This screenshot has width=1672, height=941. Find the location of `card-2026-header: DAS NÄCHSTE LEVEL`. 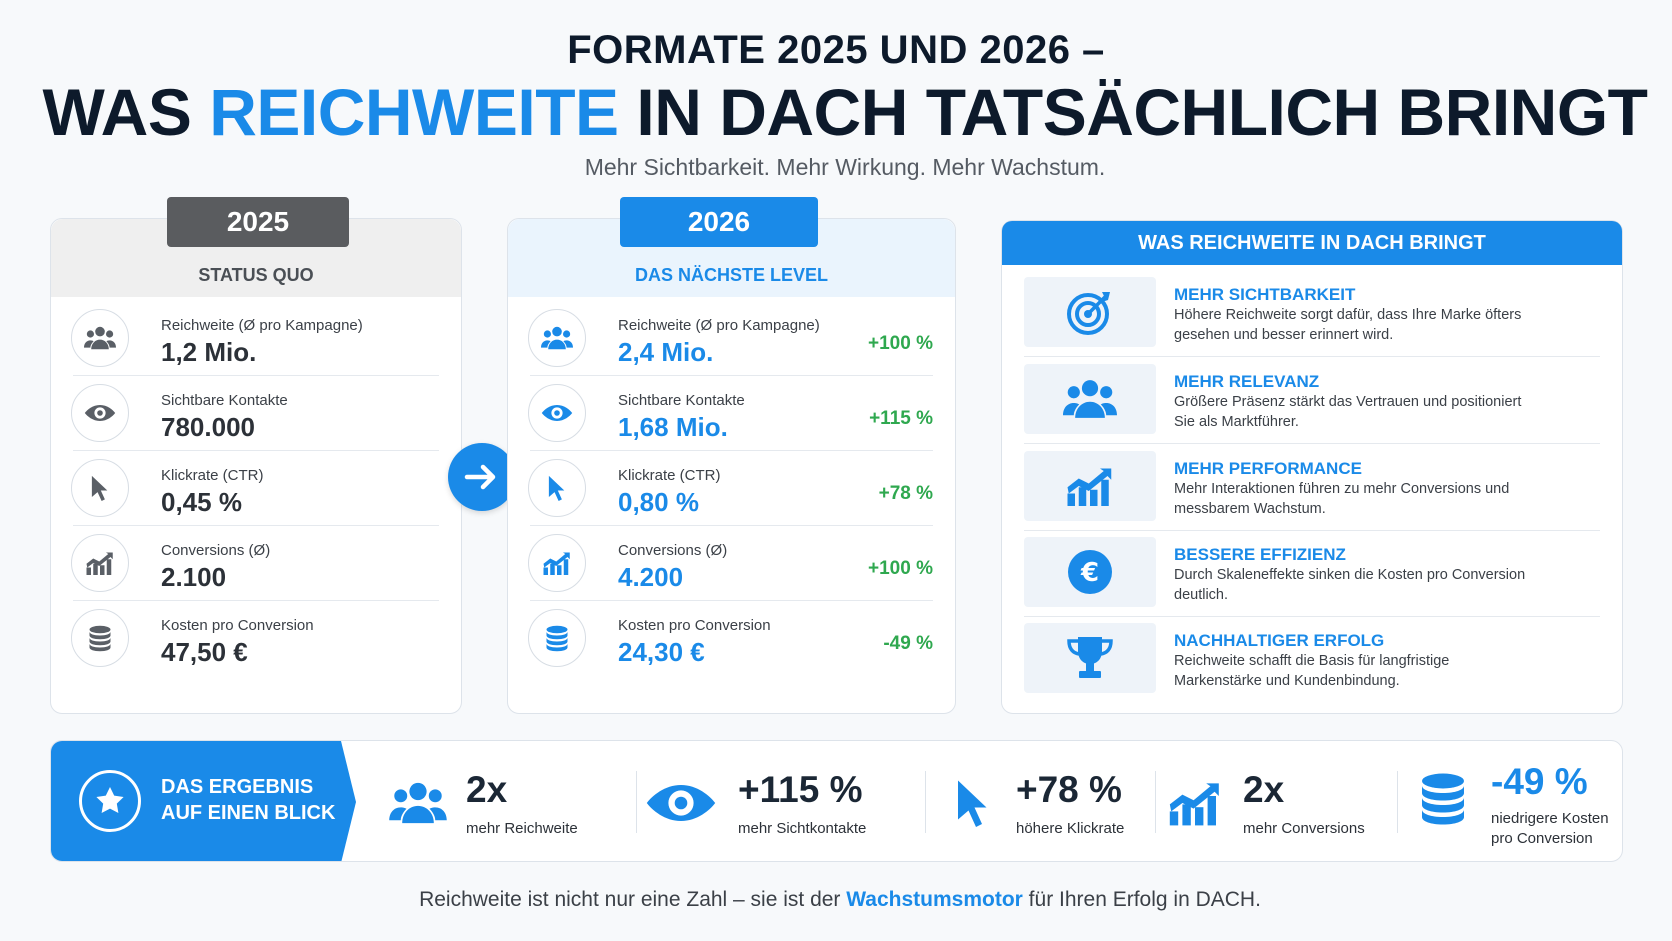

card-2026-header: DAS NÄCHSTE LEVEL is located at coordinates (731, 258).